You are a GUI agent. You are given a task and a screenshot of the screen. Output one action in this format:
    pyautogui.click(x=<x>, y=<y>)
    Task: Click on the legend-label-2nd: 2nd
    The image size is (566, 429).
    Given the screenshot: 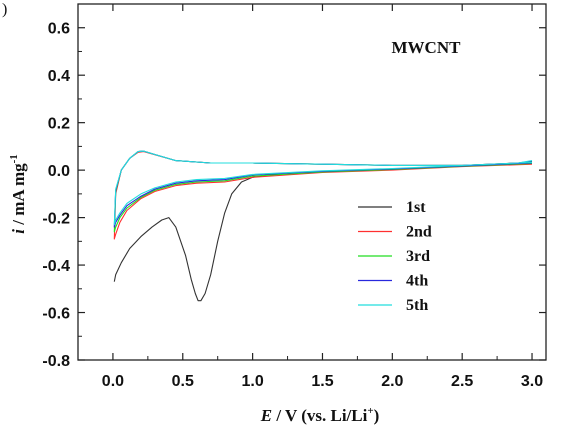 What is the action you would take?
    pyautogui.click(x=419, y=232)
    